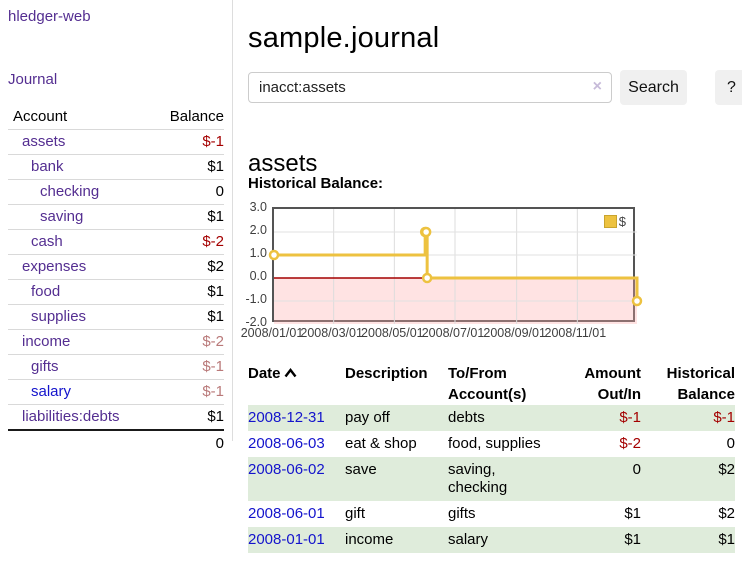 The height and width of the screenshot is (582, 742). What do you see at coordinates (272, 333) in the screenshot?
I see `x-axis-tick-label: 2008/01/01` at bounding box center [272, 333].